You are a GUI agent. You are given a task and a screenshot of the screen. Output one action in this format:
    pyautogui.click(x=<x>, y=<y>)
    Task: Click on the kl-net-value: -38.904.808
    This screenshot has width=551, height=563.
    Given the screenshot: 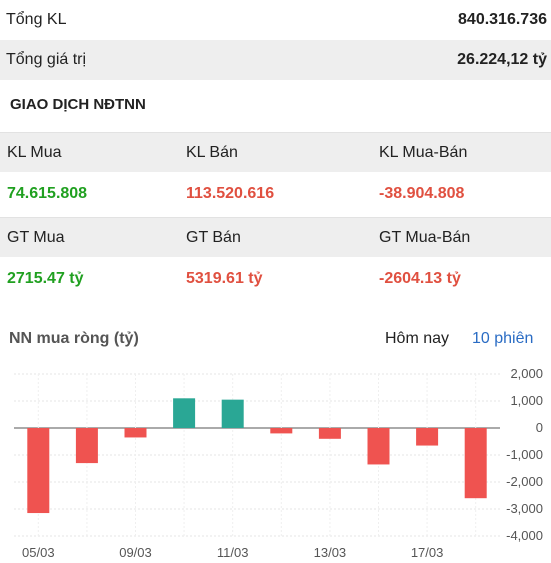 What is the action you would take?
    pyautogui.click(x=422, y=193)
    